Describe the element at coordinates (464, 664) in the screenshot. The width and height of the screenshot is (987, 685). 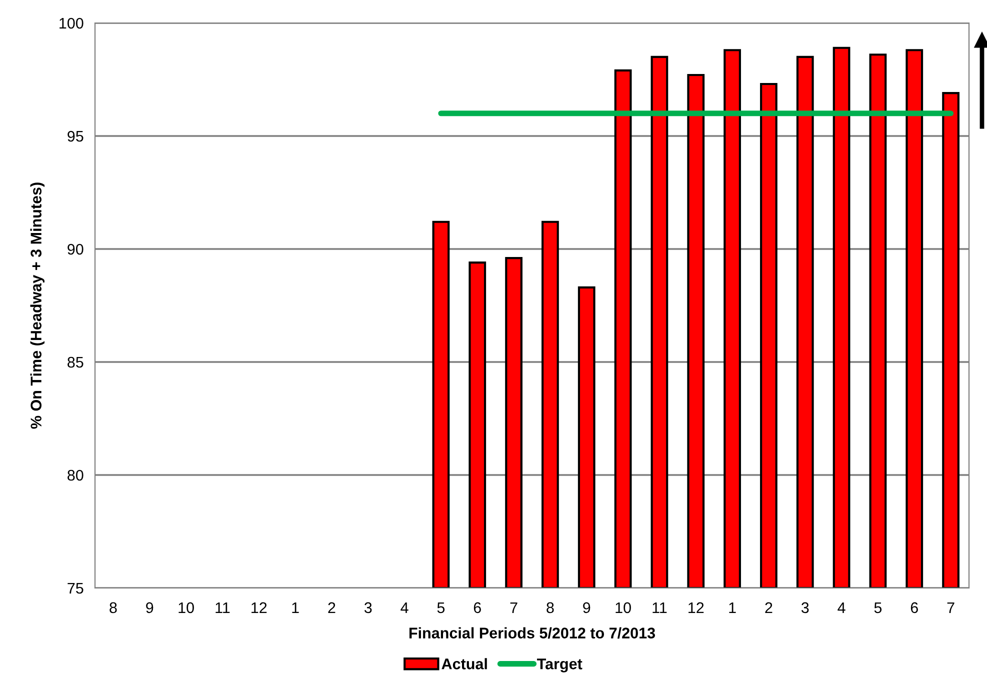
I see `legend-label: Actual` at that location.